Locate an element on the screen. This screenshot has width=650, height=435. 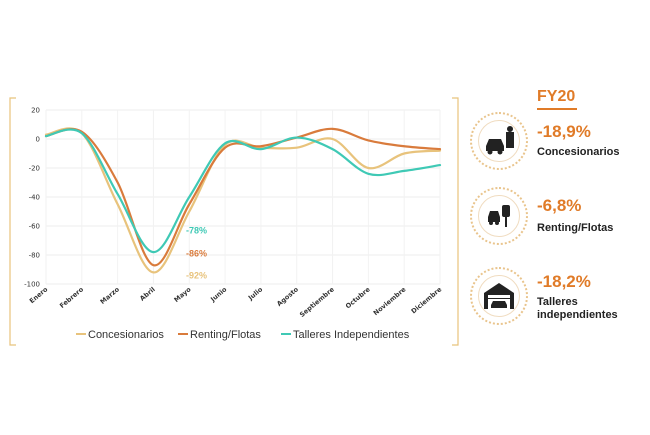
legend-label: Talleres Independientes is located at coordinates (351, 335).